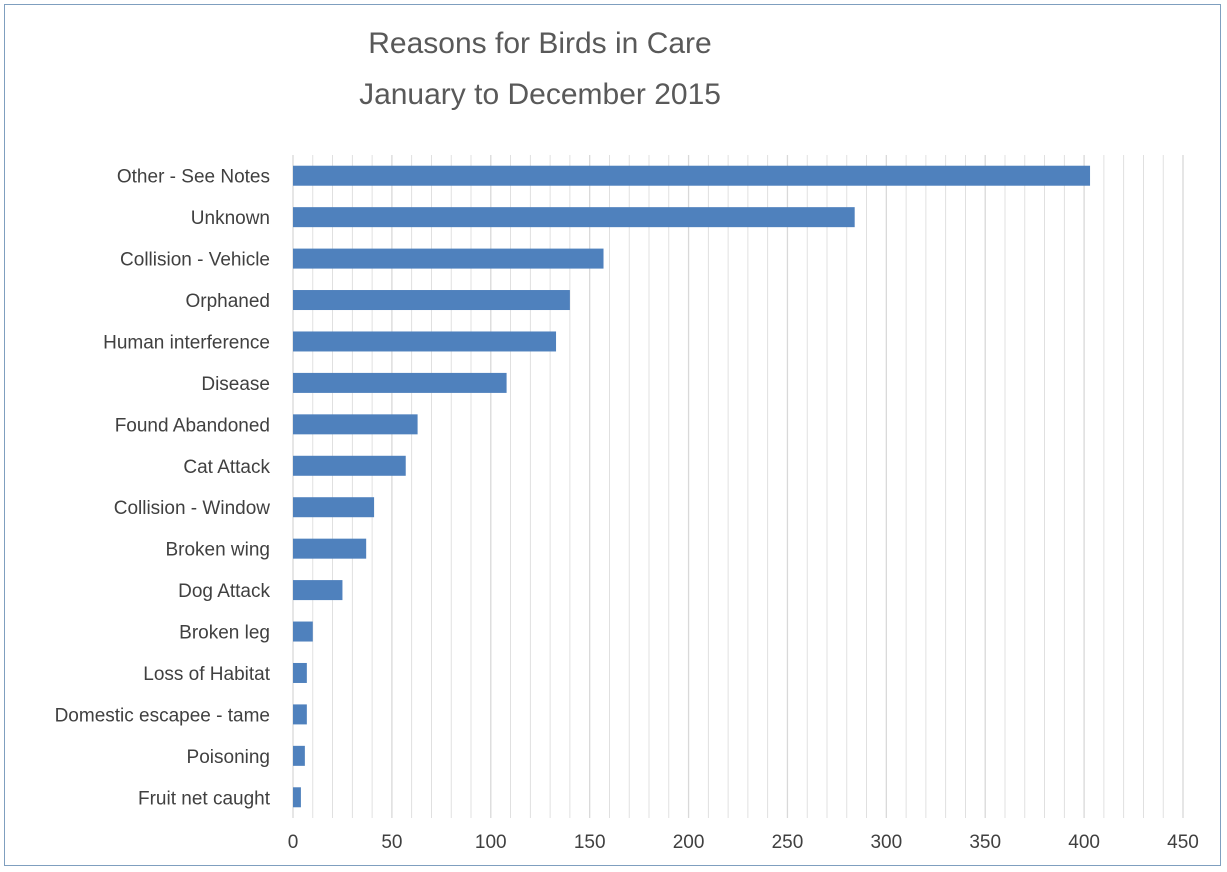  I want to click on category-label: Poisoning, so click(228, 757).